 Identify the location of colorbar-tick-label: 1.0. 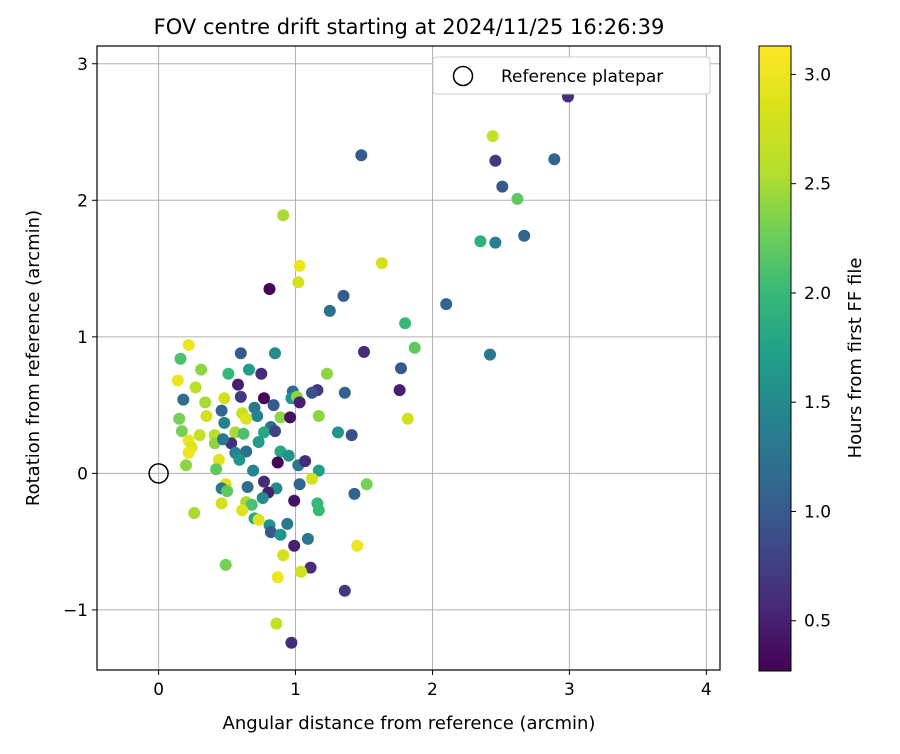
(817, 512).